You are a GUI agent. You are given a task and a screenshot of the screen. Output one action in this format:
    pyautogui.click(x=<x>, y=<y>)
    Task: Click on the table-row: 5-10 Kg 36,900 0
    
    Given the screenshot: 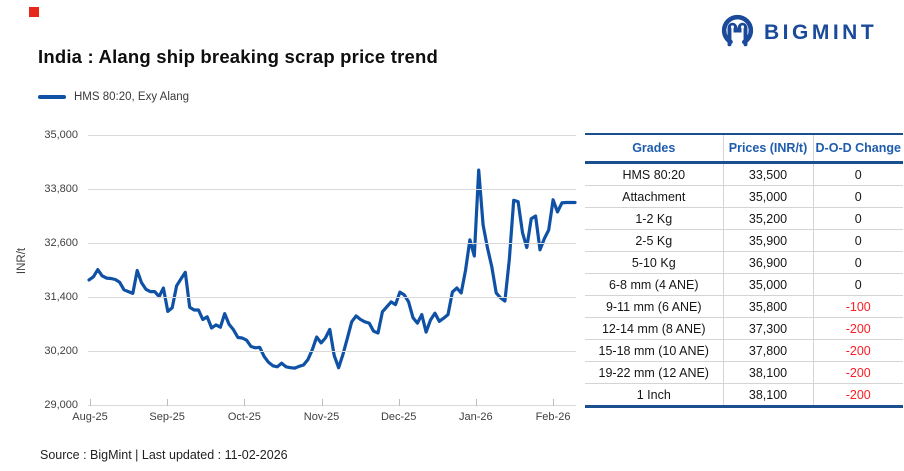 What is the action you would take?
    pyautogui.click(x=744, y=262)
    